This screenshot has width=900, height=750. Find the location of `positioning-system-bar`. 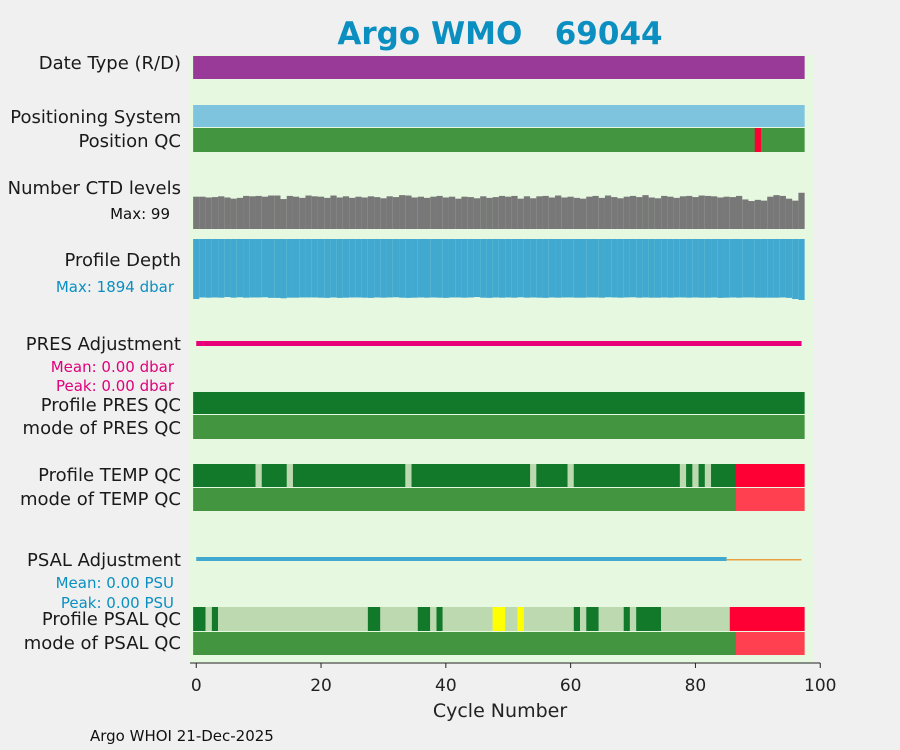

positioning-system-bar is located at coordinates (499, 116).